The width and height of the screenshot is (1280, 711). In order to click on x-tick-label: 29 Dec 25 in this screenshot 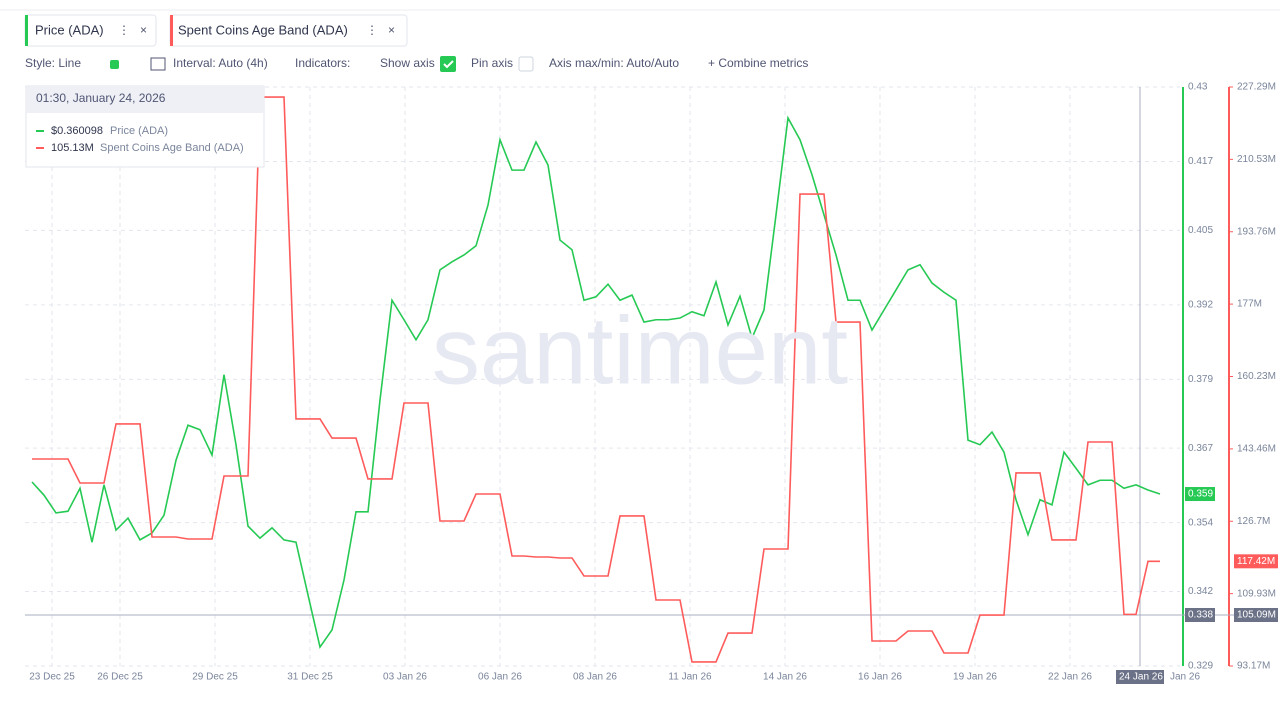, I will do `click(215, 677)`.